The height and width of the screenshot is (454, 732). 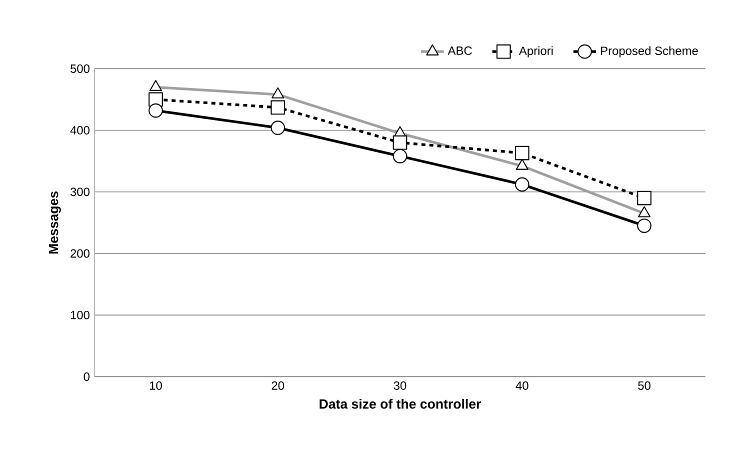 I want to click on legend-label: Apriori, so click(x=535, y=52).